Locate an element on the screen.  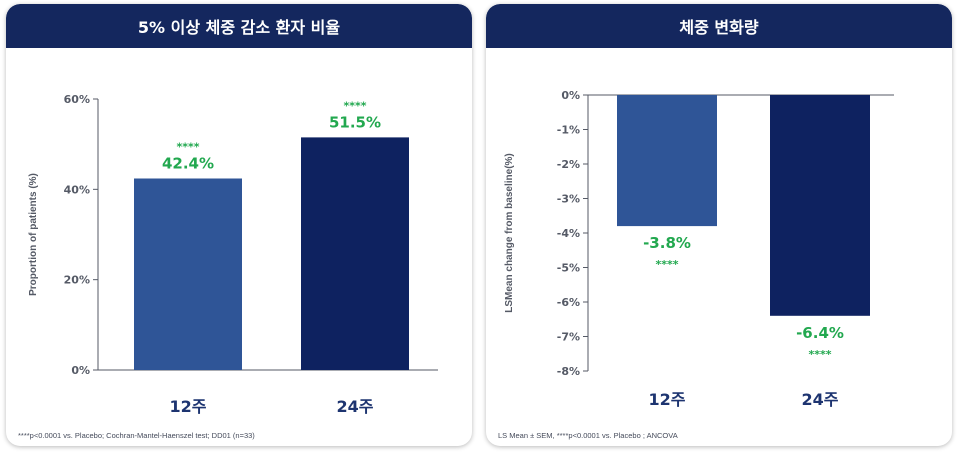
y-tick-label: -7% is located at coordinates (568, 337).